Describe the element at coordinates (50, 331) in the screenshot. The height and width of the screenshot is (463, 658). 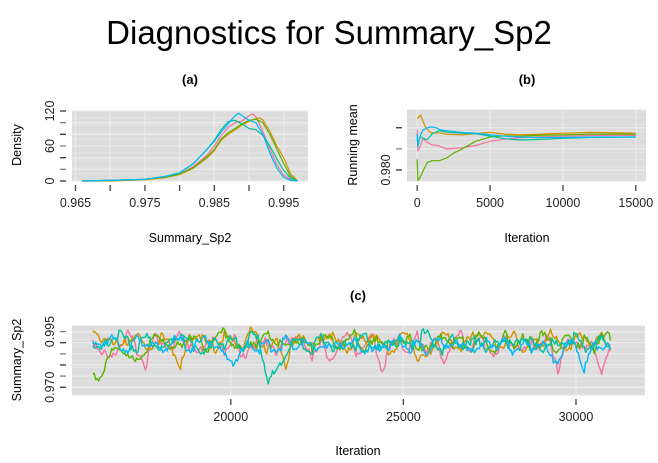
I see `y-tick-label: 0.995` at that location.